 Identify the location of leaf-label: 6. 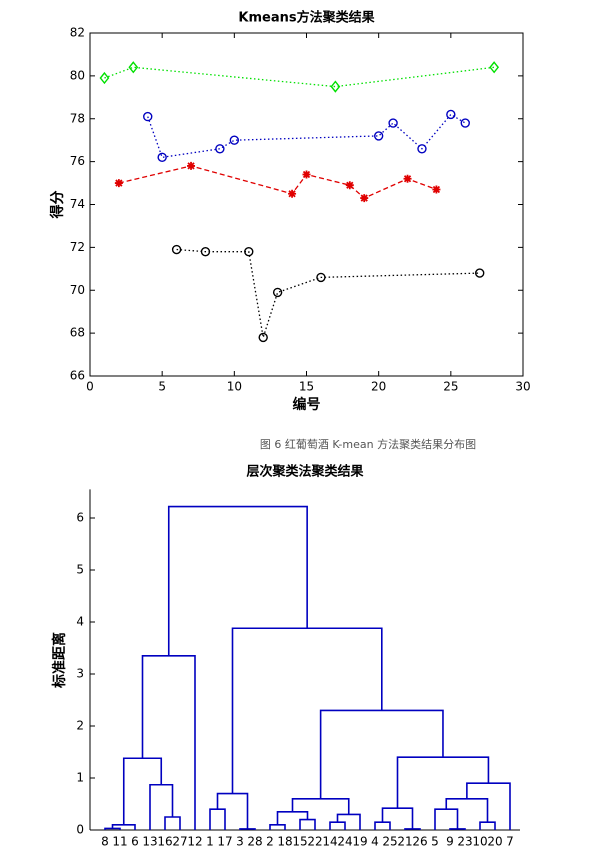
(135, 842).